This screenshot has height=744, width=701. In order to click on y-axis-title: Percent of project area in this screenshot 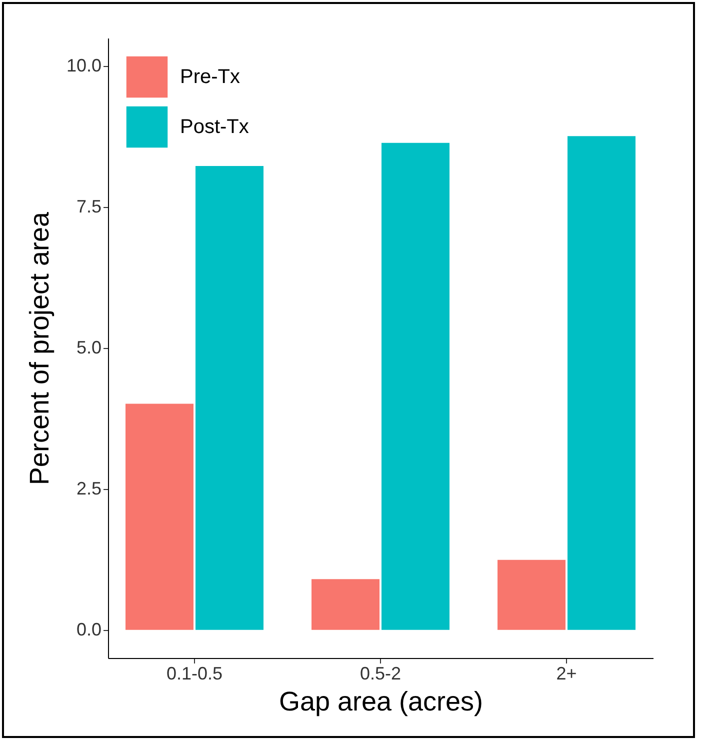, I will do `click(39, 348)`.